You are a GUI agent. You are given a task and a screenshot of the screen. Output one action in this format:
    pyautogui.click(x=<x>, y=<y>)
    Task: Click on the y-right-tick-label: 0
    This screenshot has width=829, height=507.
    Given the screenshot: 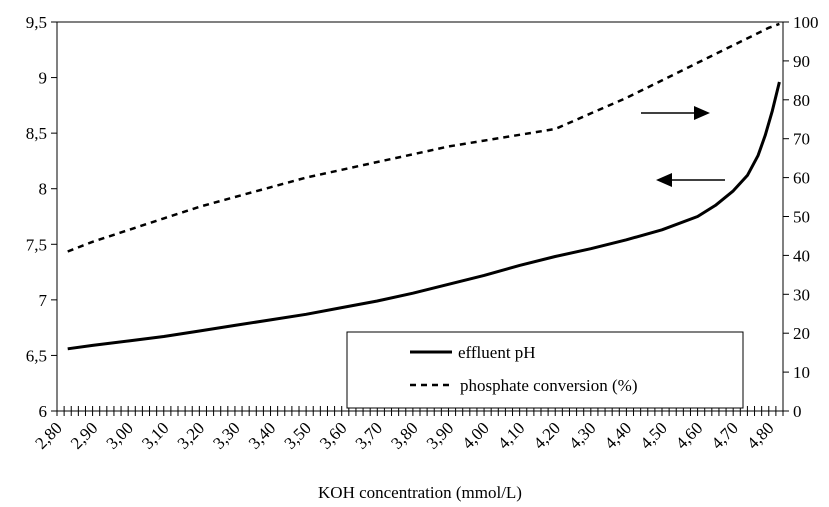 What is the action you would take?
    pyautogui.click(x=797, y=411)
    